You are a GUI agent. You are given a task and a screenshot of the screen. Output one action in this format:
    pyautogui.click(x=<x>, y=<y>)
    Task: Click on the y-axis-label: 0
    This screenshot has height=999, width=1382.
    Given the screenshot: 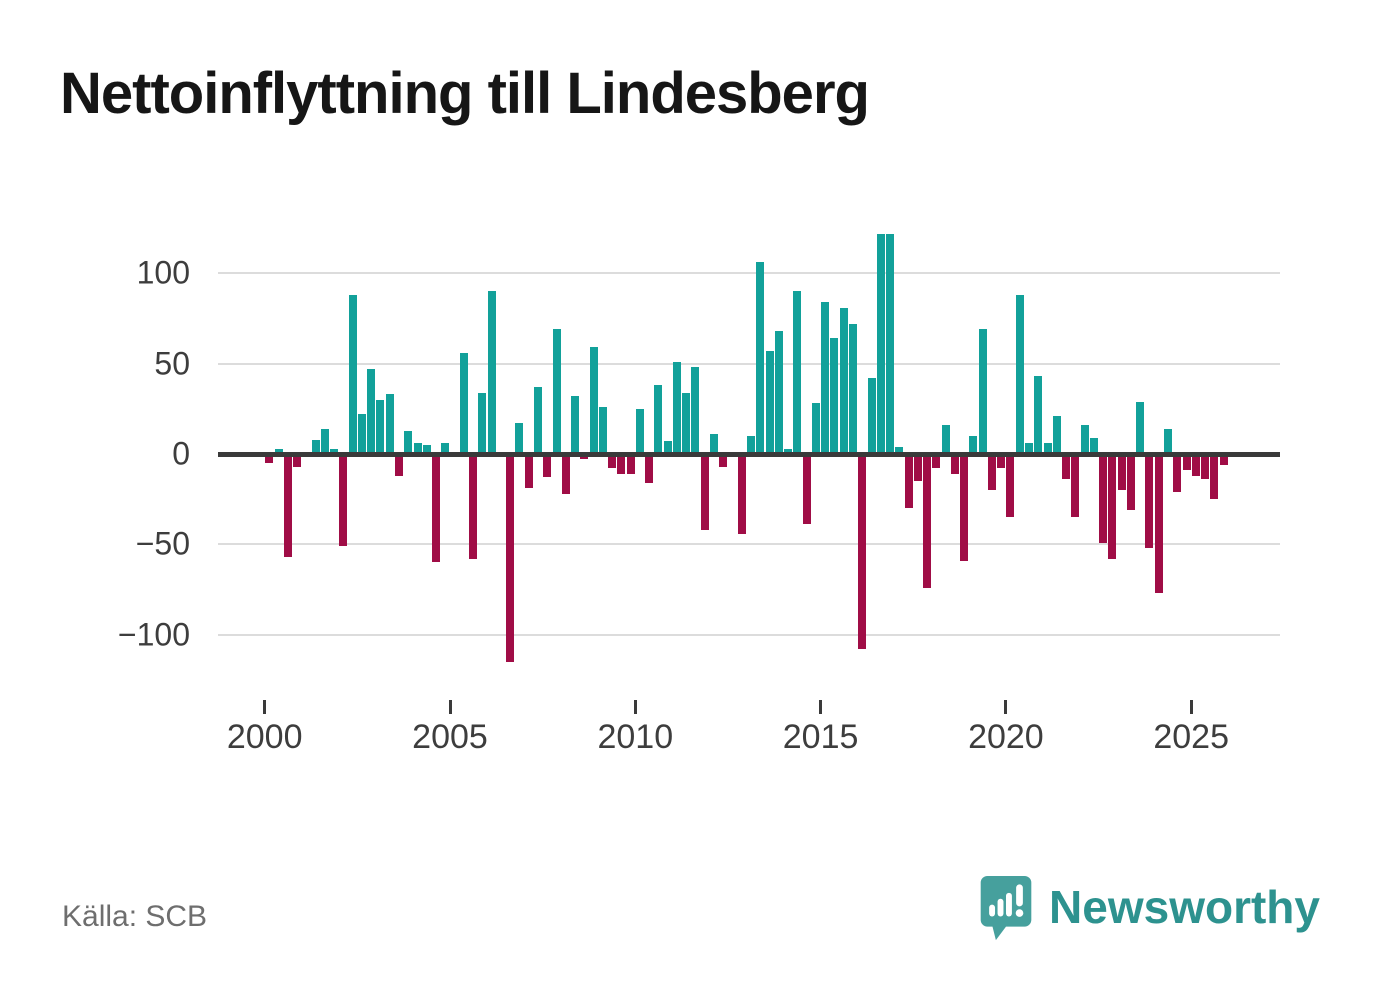 What is the action you would take?
    pyautogui.click(x=181, y=453)
    